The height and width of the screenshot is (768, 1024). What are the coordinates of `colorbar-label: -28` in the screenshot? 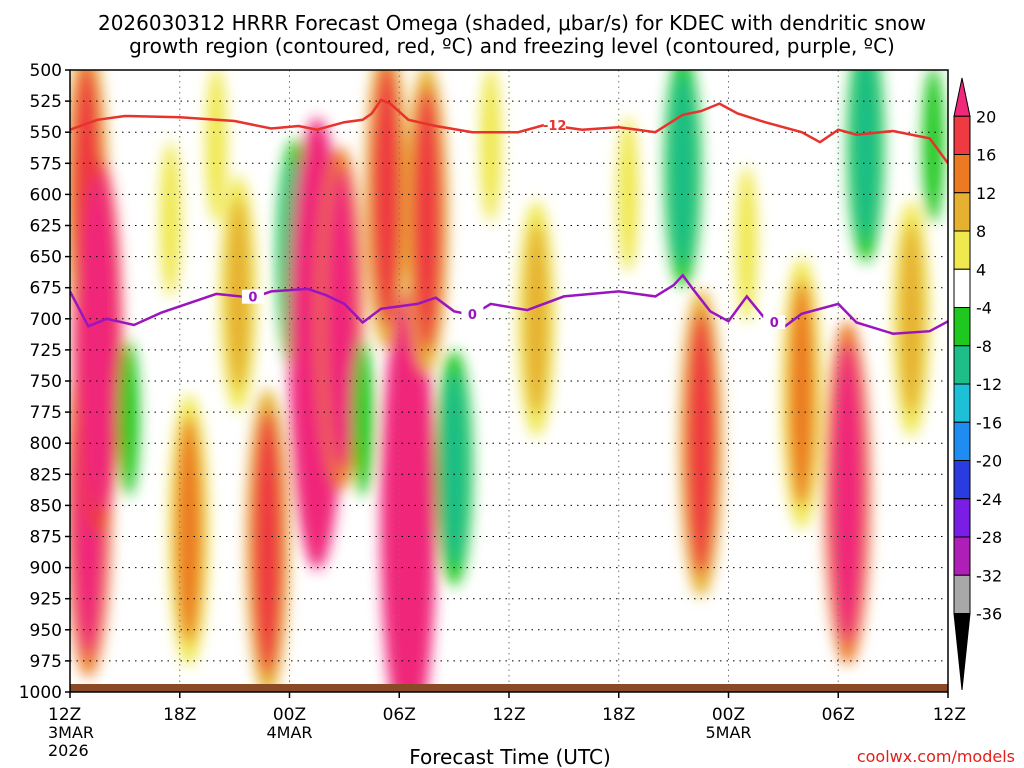 It's located at (989, 537).